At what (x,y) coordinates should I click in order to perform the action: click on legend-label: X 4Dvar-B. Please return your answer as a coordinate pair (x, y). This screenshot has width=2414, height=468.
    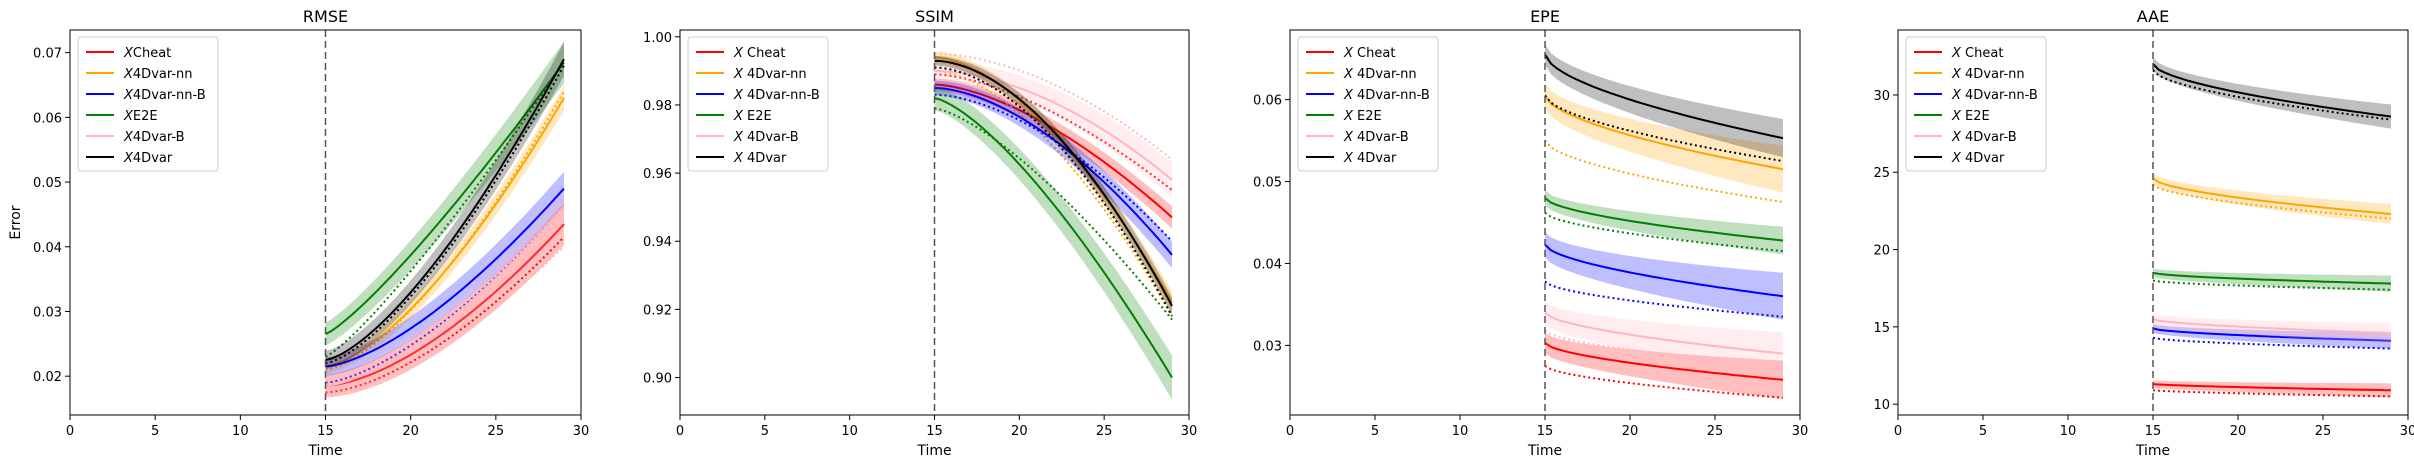
    Looking at the image, I should click on (766, 137).